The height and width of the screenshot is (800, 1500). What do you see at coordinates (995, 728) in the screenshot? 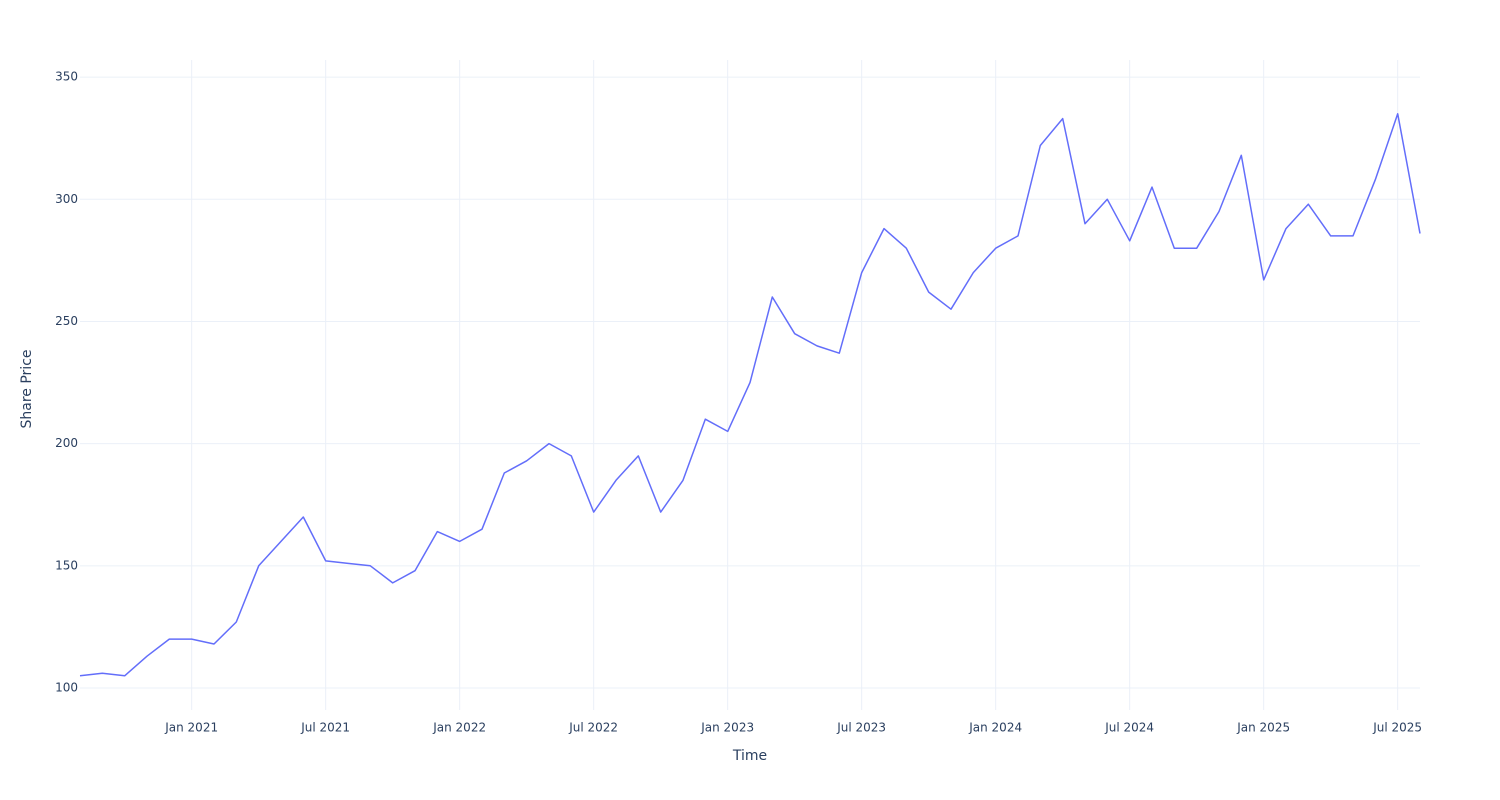
I see `x-tick-label: Jan 2024` at bounding box center [995, 728].